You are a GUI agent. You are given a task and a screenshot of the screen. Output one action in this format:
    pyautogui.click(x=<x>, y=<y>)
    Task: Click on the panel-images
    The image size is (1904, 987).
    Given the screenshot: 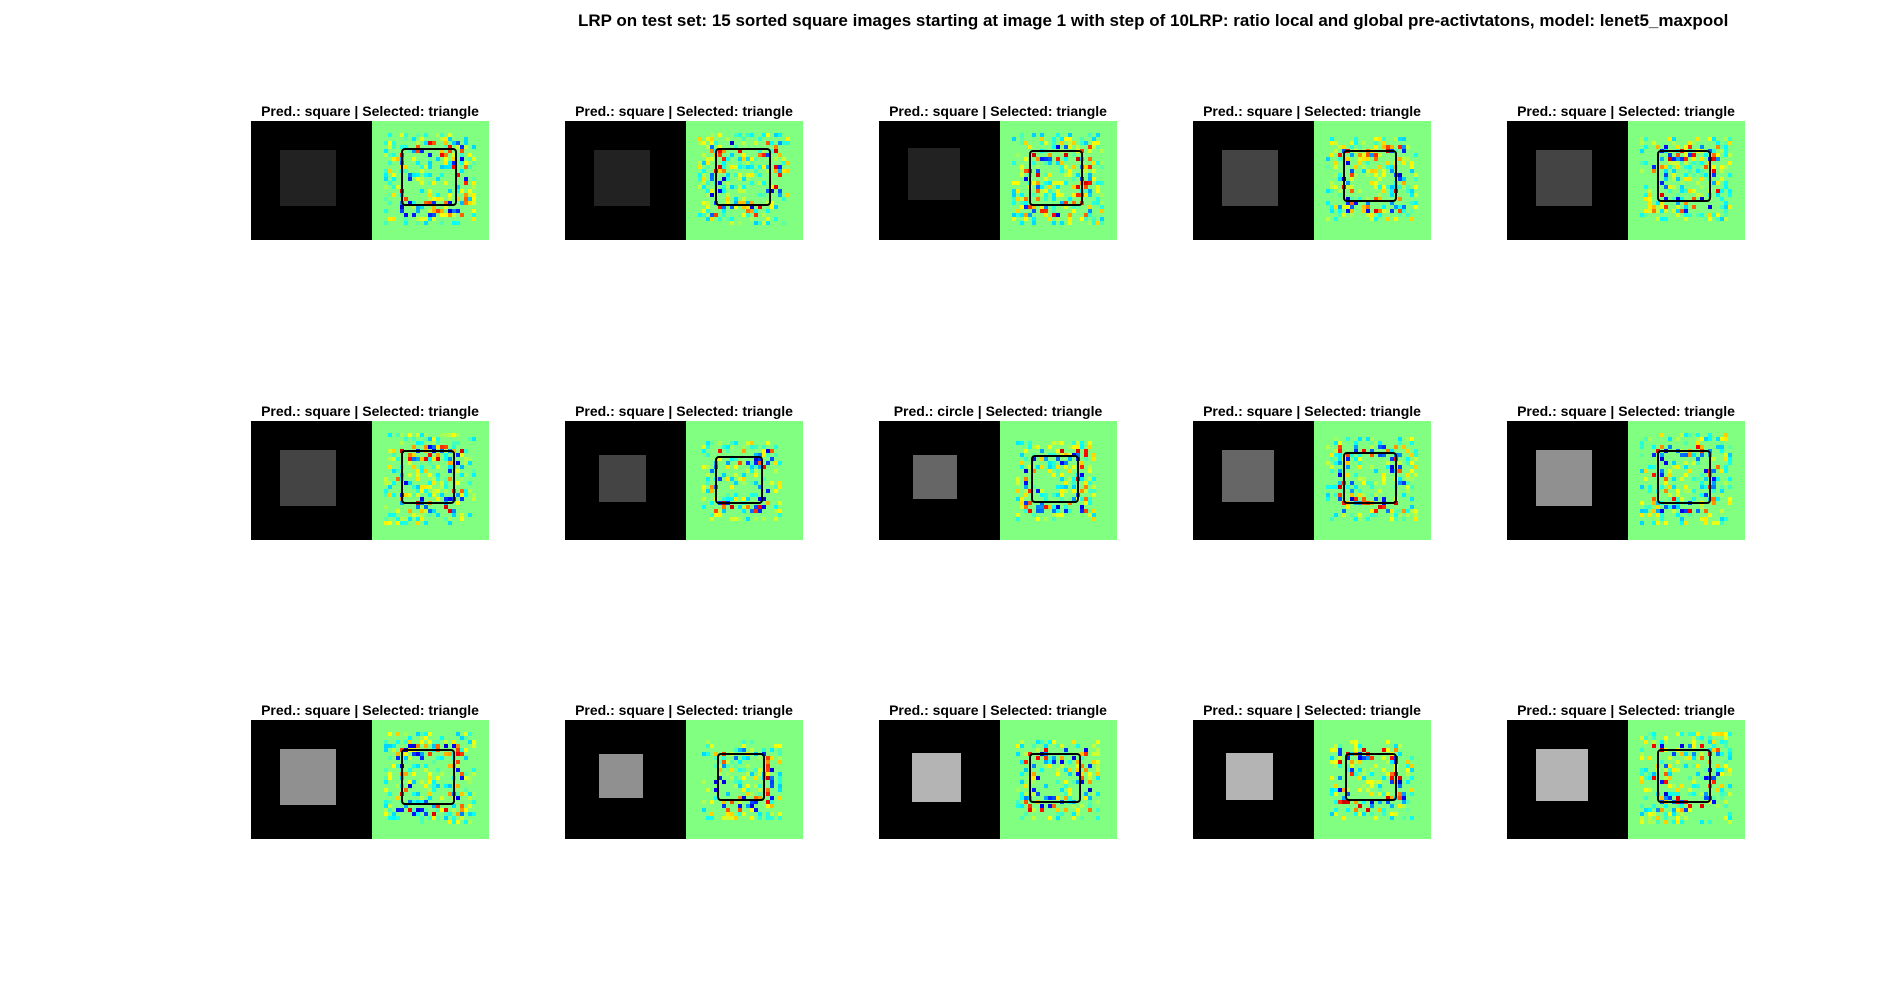 What is the action you would take?
    pyautogui.click(x=370, y=779)
    